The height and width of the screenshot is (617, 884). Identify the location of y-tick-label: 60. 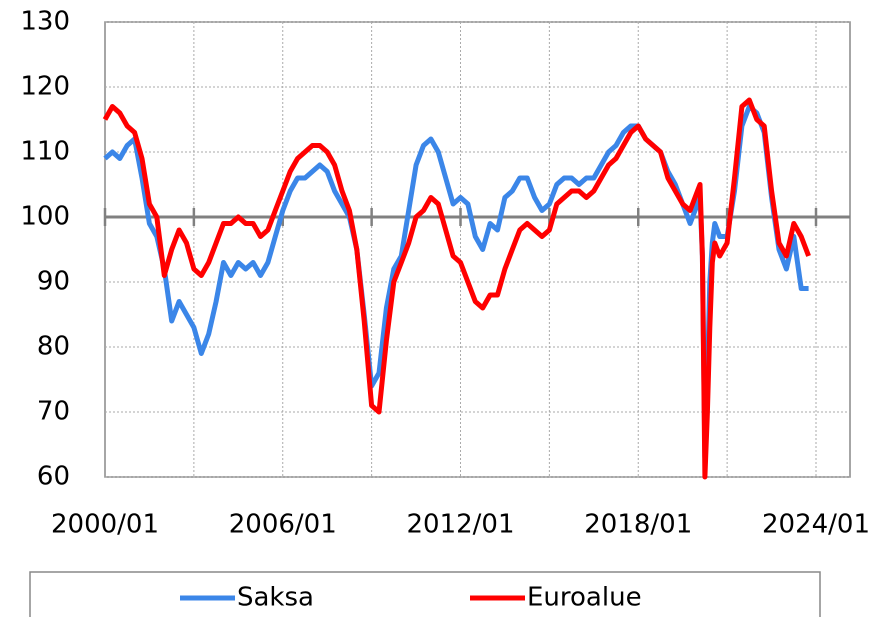
(53, 477).